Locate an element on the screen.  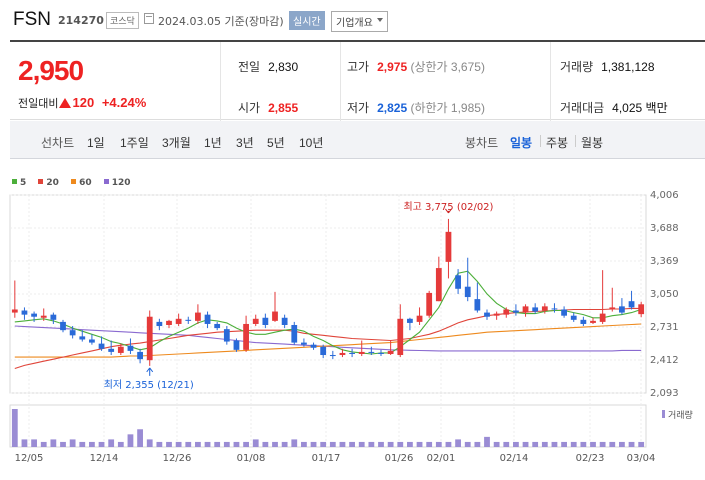
tab-3m: 3개월 is located at coordinates (176, 143).